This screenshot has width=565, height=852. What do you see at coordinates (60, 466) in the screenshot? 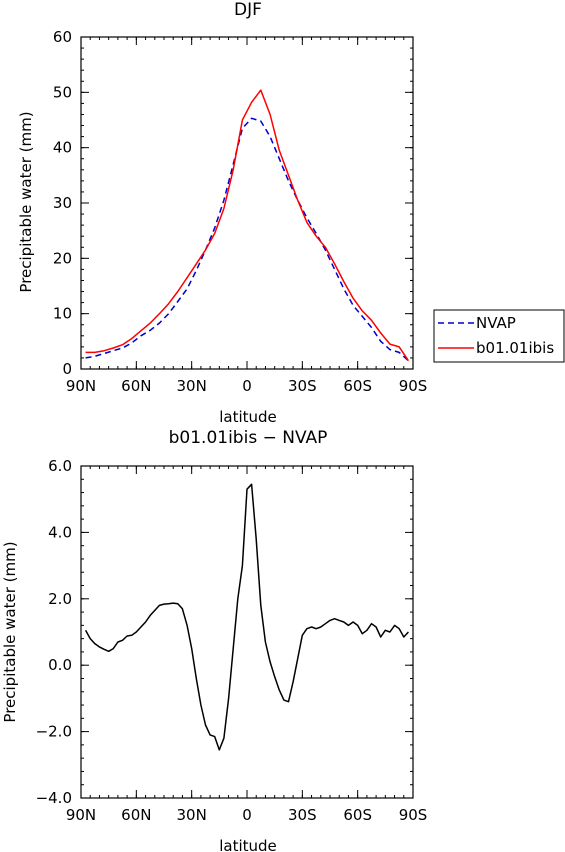
I see `y-tick-label: 6.0` at bounding box center [60, 466].